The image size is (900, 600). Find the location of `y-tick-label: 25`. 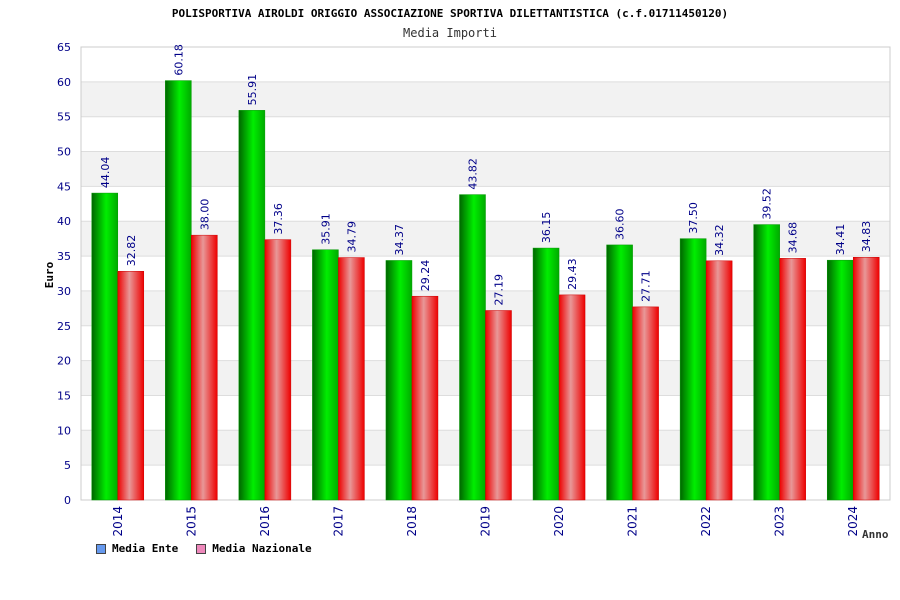

y-tick-label: 25 is located at coordinates (64, 326).